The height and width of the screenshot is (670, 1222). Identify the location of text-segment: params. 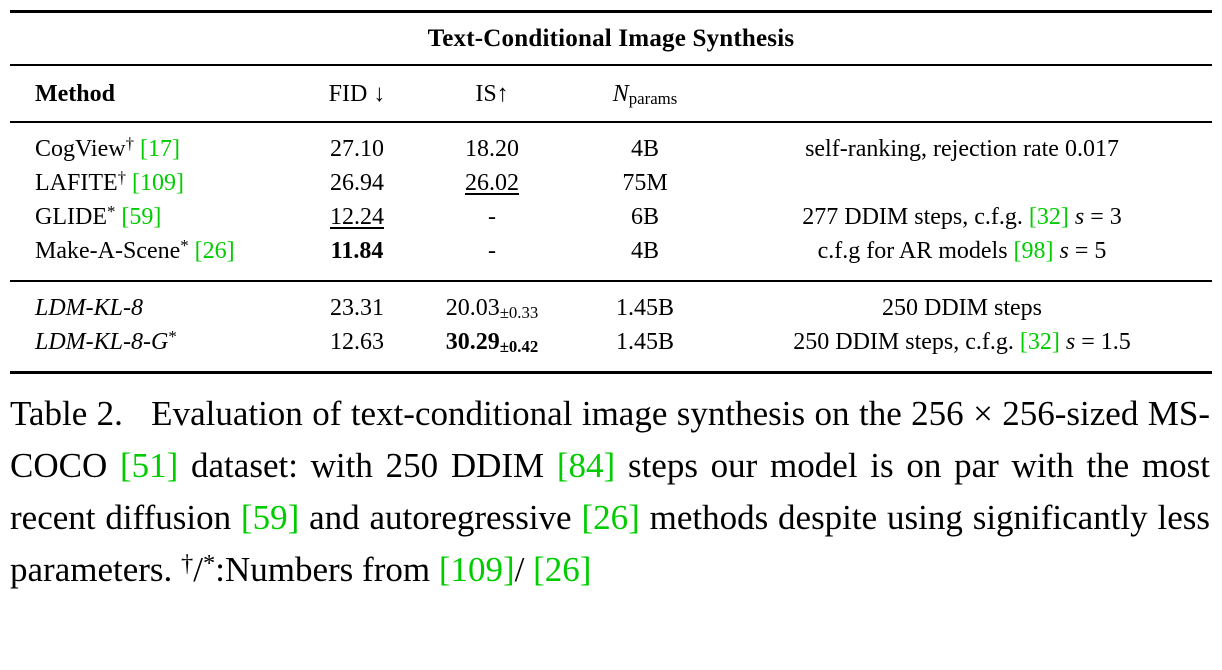
(653, 98).